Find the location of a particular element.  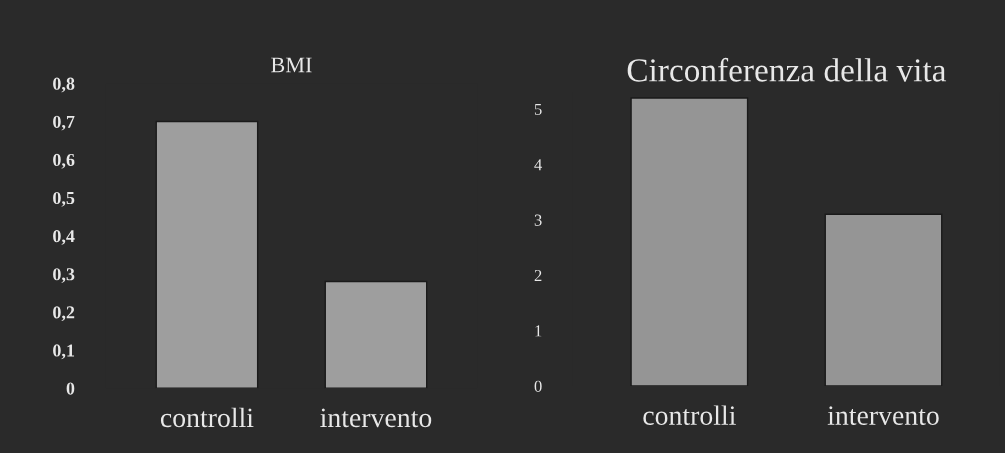

y-tick-label: 0,2 is located at coordinates (64, 314).